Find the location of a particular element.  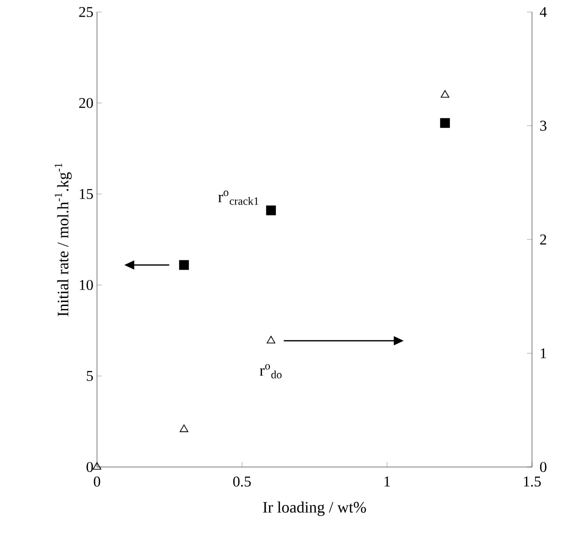

y2-tick-label: 2 is located at coordinates (543, 239).